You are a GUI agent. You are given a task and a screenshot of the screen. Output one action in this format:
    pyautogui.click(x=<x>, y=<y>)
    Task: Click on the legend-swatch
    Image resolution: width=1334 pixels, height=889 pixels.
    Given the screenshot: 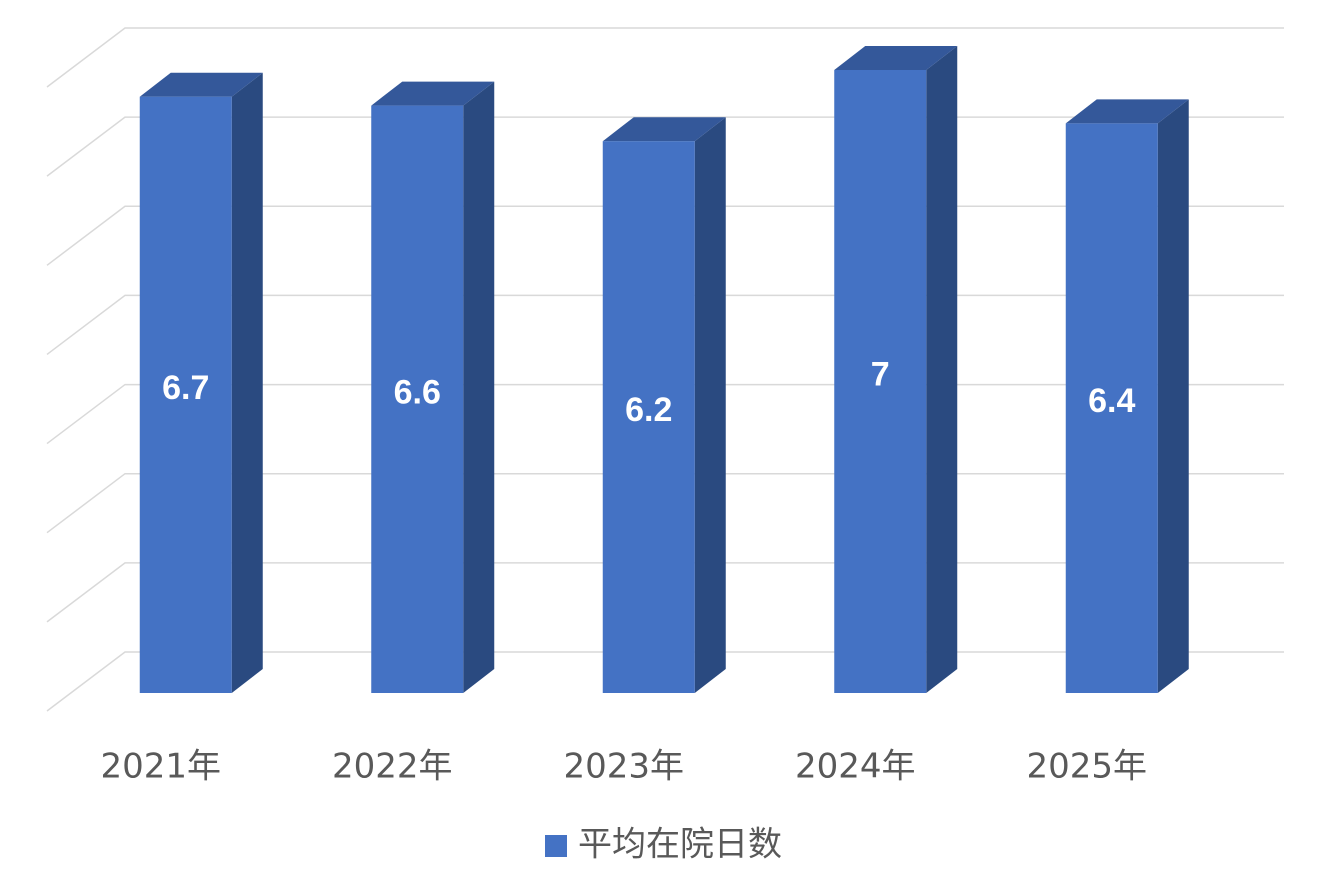 What is the action you would take?
    pyautogui.click(x=556, y=846)
    